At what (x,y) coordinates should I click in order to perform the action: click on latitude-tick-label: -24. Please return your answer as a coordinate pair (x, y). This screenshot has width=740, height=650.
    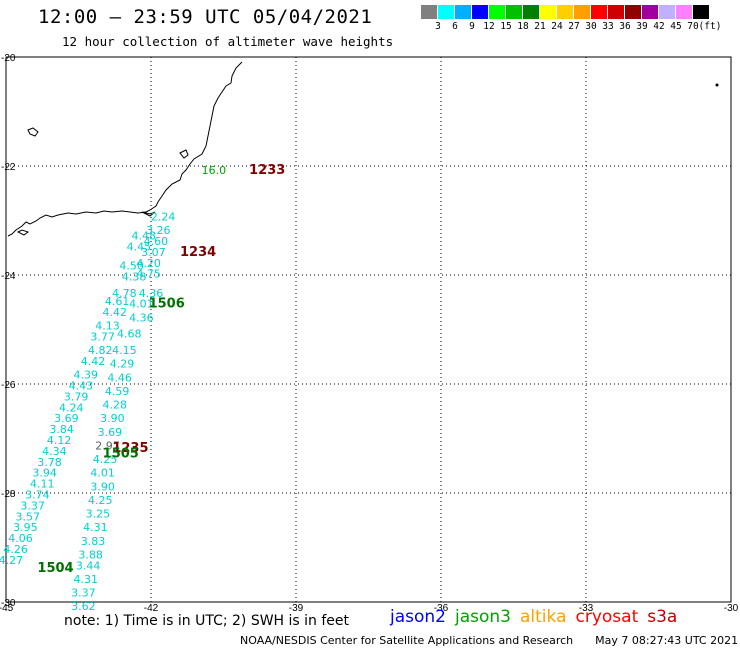
    Looking at the image, I should click on (8, 276).